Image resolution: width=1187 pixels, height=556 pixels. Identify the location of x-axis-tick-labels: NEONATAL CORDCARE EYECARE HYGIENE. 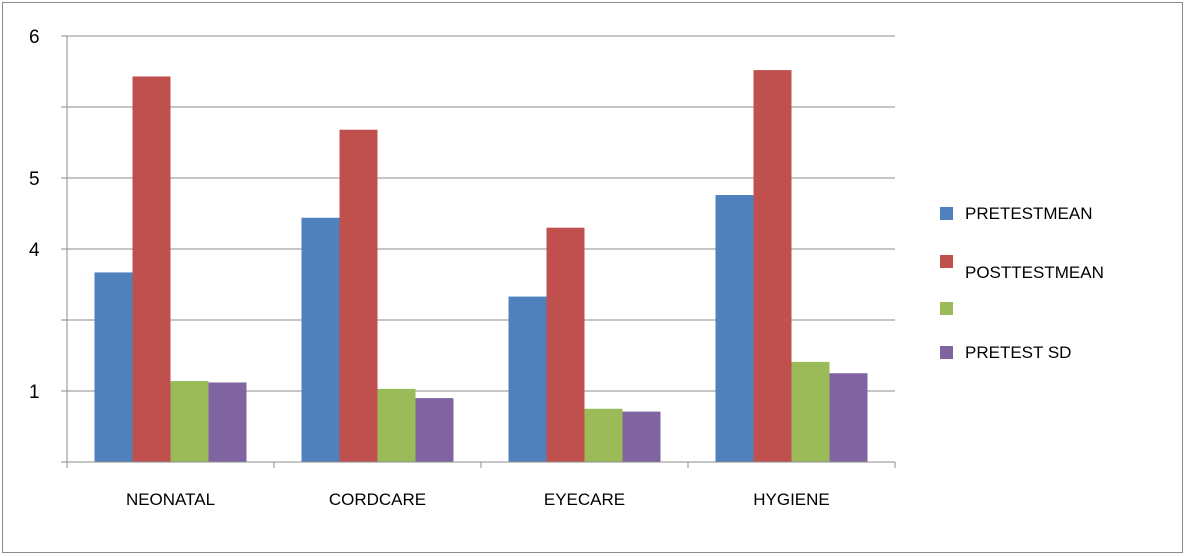
(478, 499).